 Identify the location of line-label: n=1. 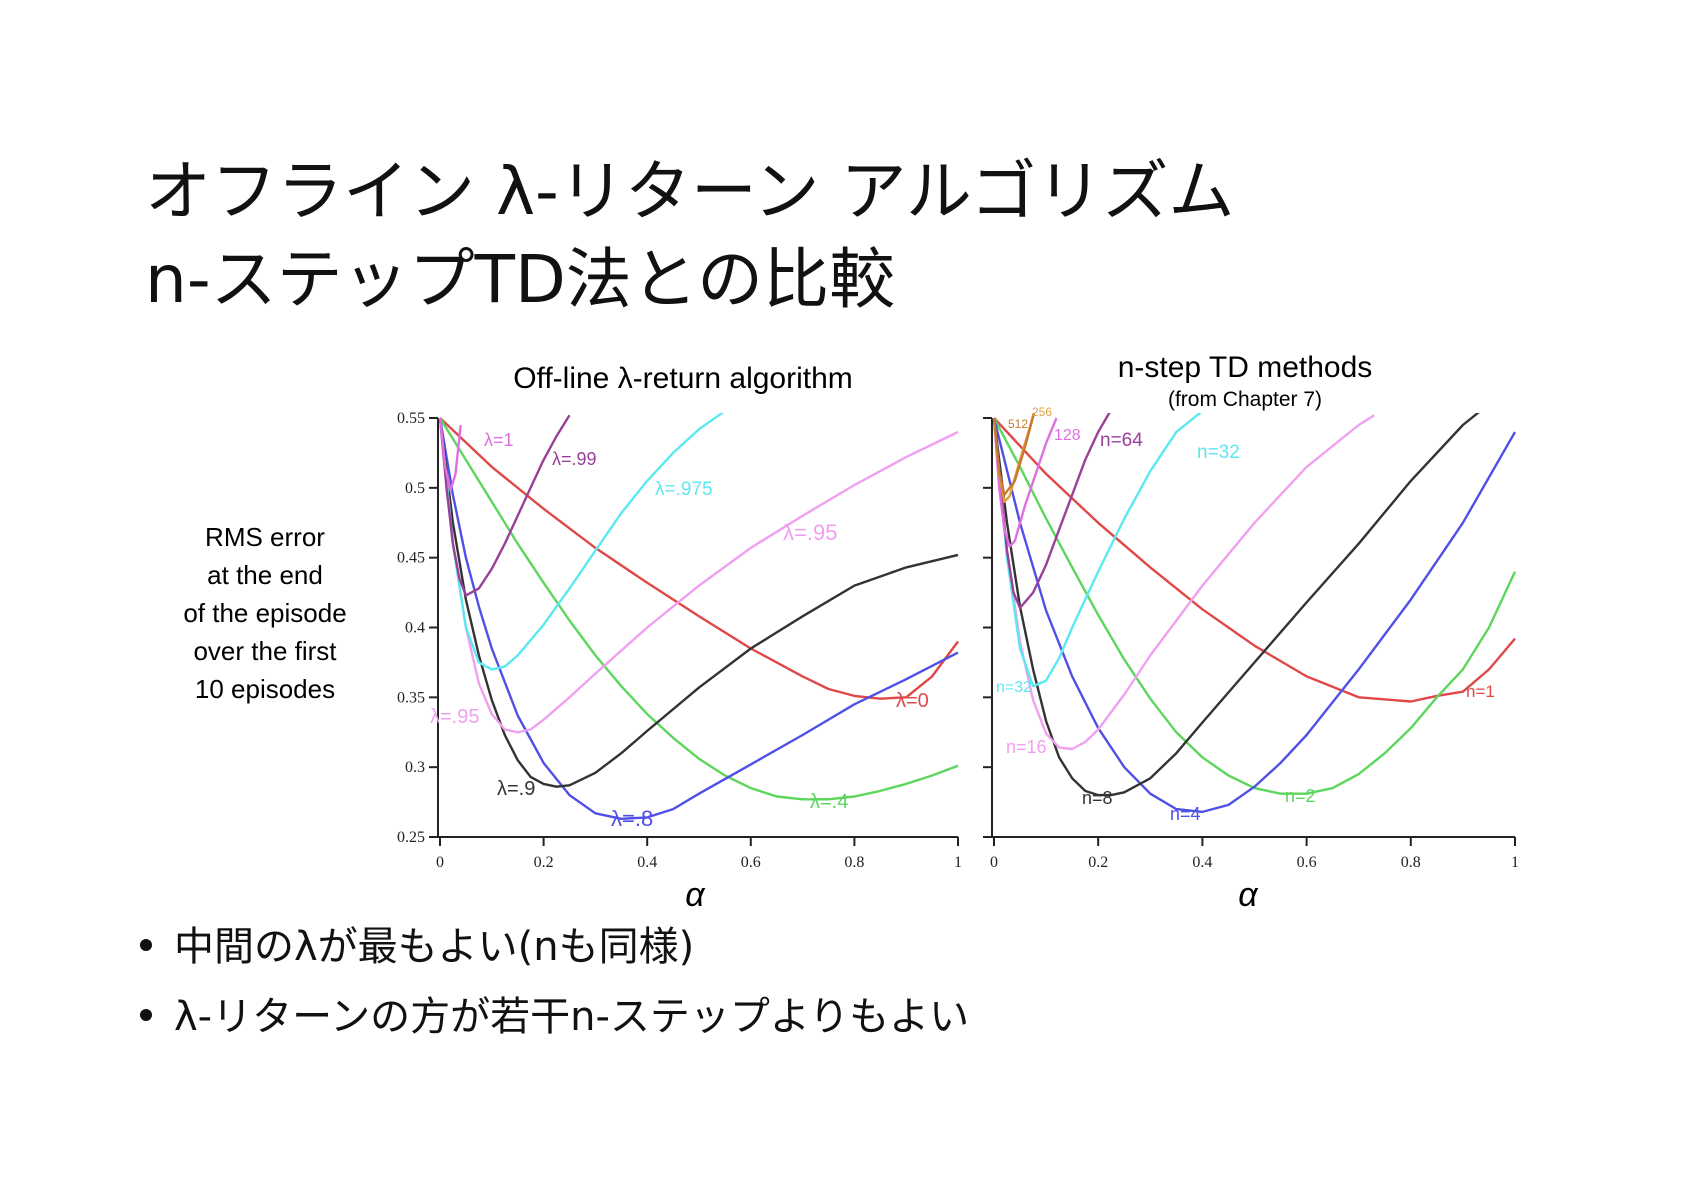
(1480, 691).